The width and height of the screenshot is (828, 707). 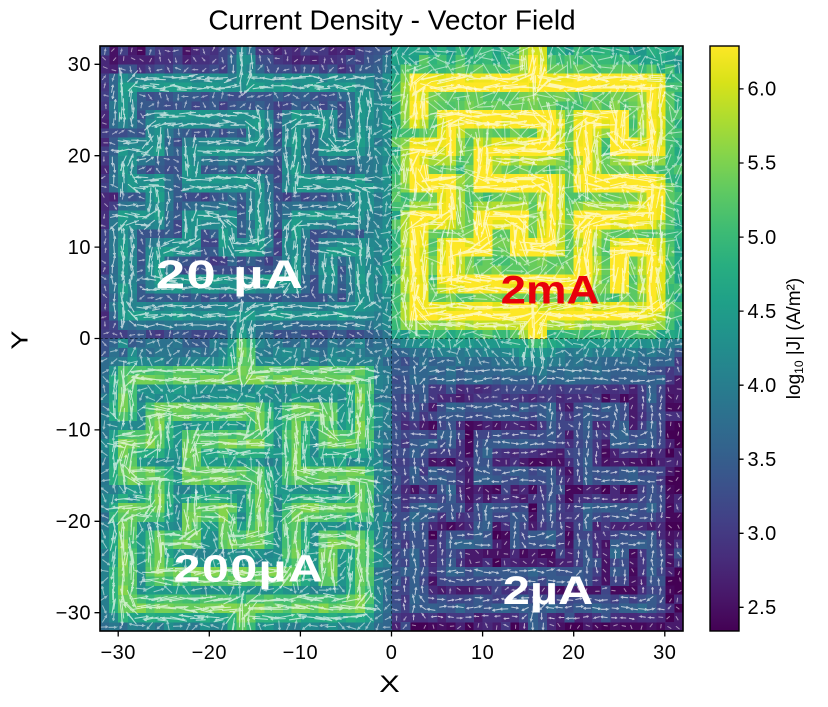 What do you see at coordinates (230, 274) in the screenshot?
I see `svg-text: 20 µA` at bounding box center [230, 274].